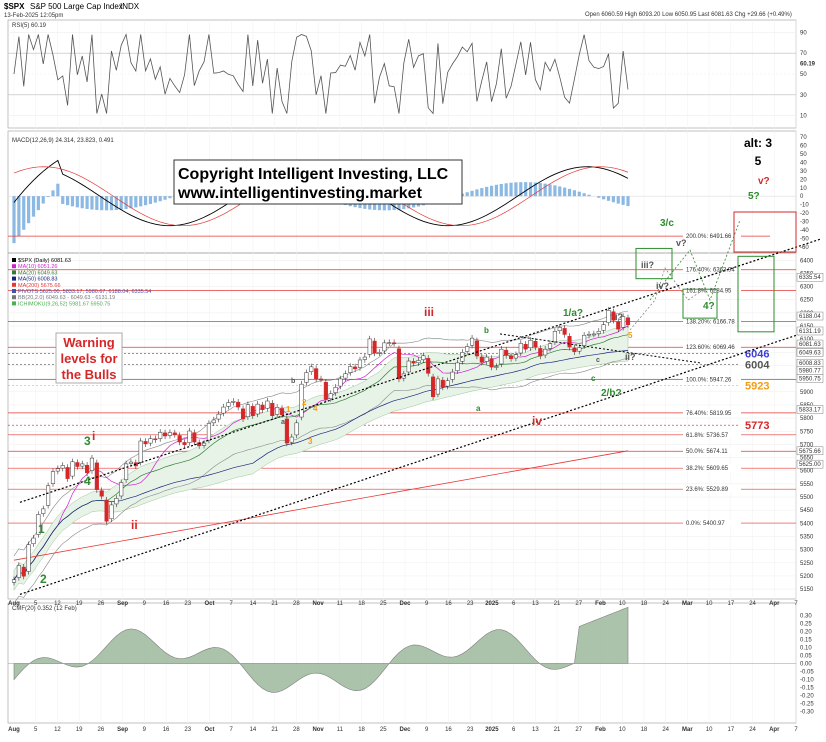 This screenshot has height=742, width=826. What do you see at coordinates (37, 280) in the screenshot?
I see `legend-item: MA(50) 6008.83` at bounding box center [37, 280].